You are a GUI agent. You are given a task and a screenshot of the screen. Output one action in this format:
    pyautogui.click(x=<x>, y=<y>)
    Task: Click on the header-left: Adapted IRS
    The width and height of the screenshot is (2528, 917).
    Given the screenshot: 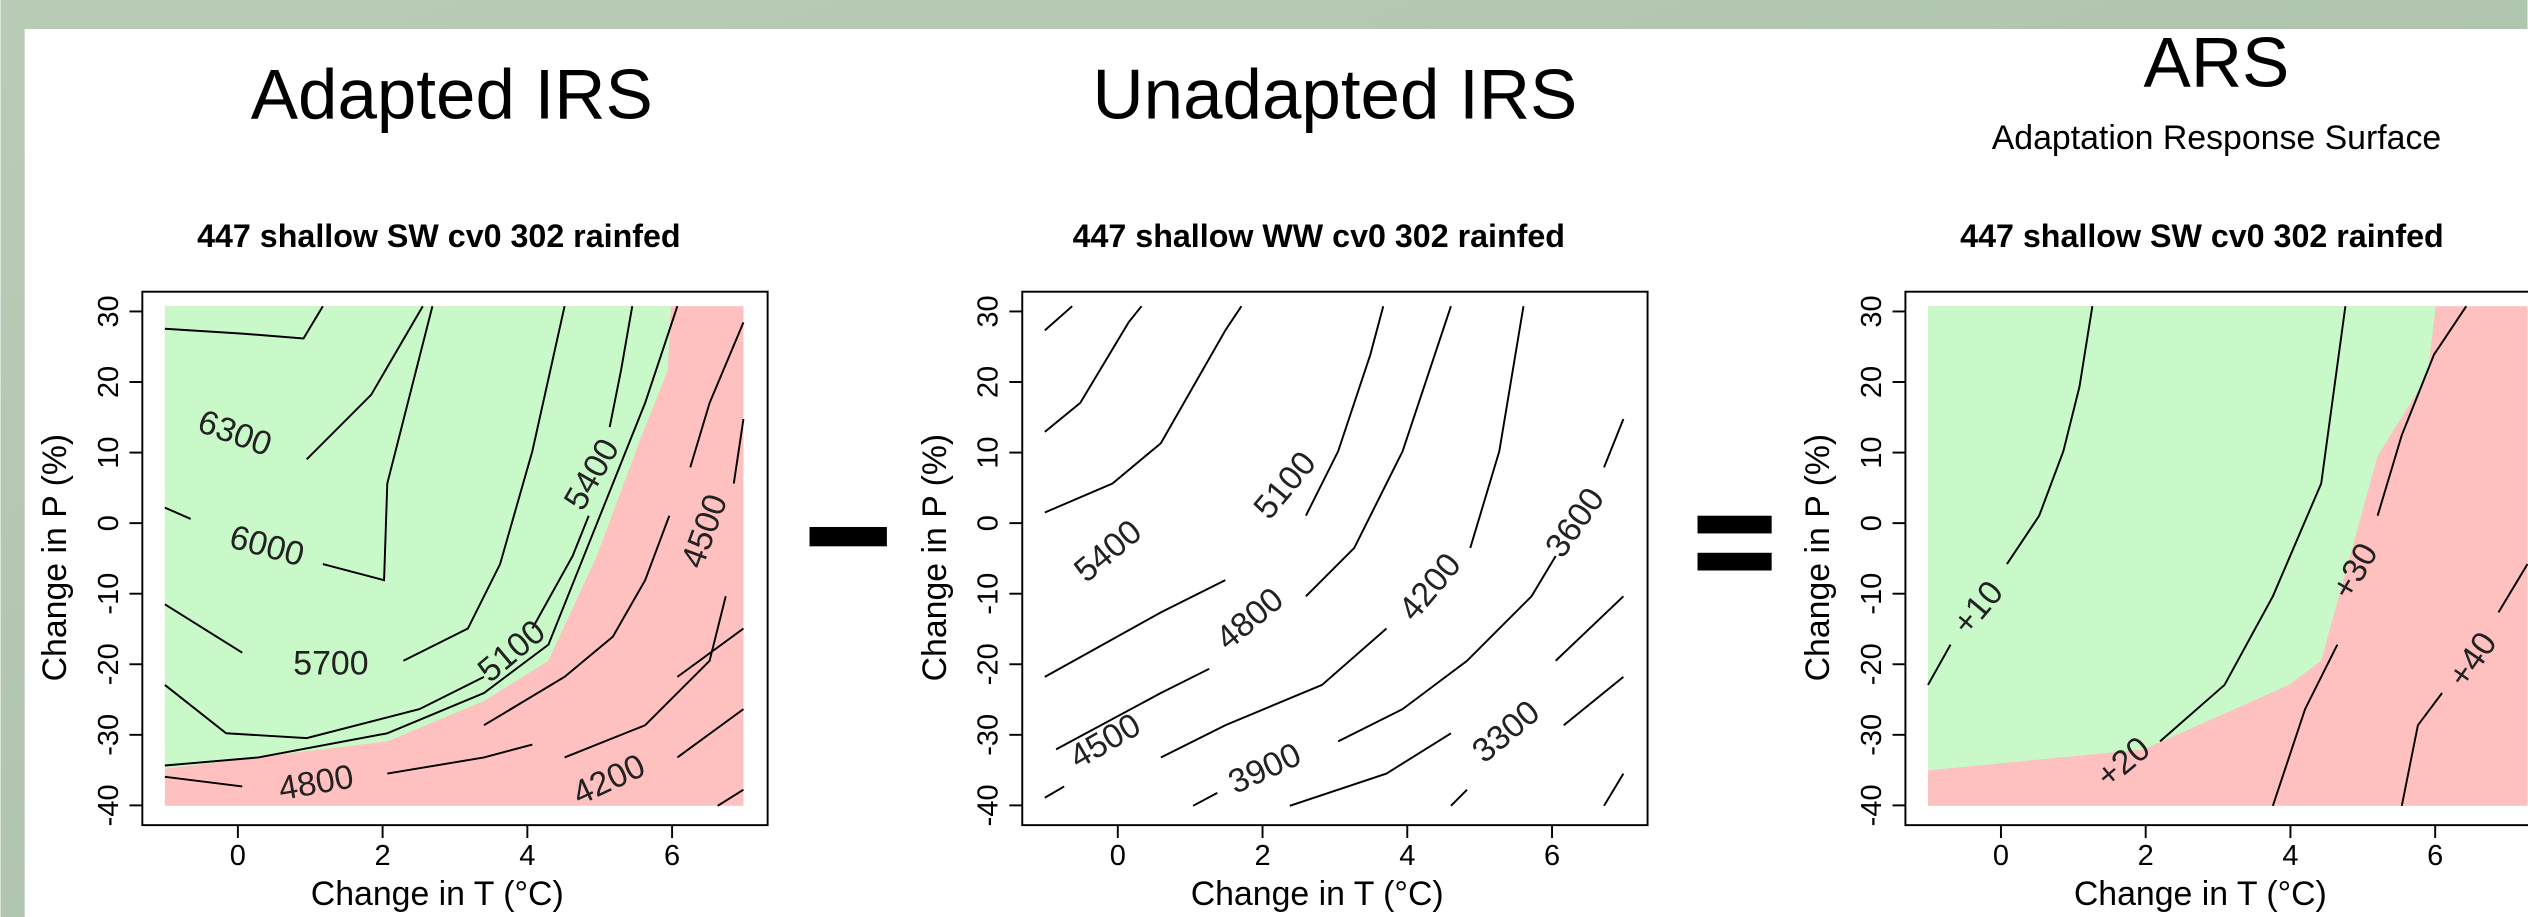 What is the action you would take?
    pyautogui.click(x=452, y=95)
    